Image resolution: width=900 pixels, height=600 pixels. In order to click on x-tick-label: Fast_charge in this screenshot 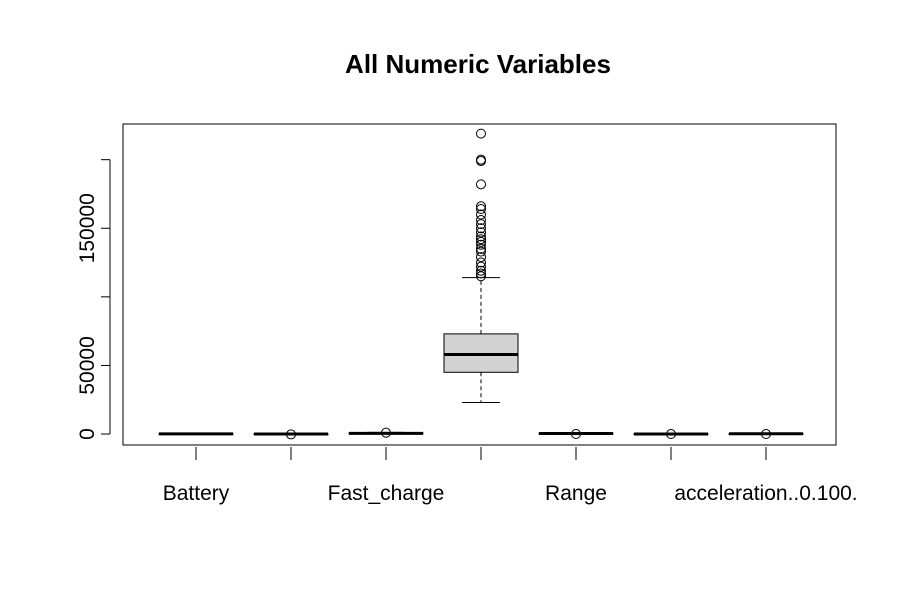, I will do `click(386, 493)`.